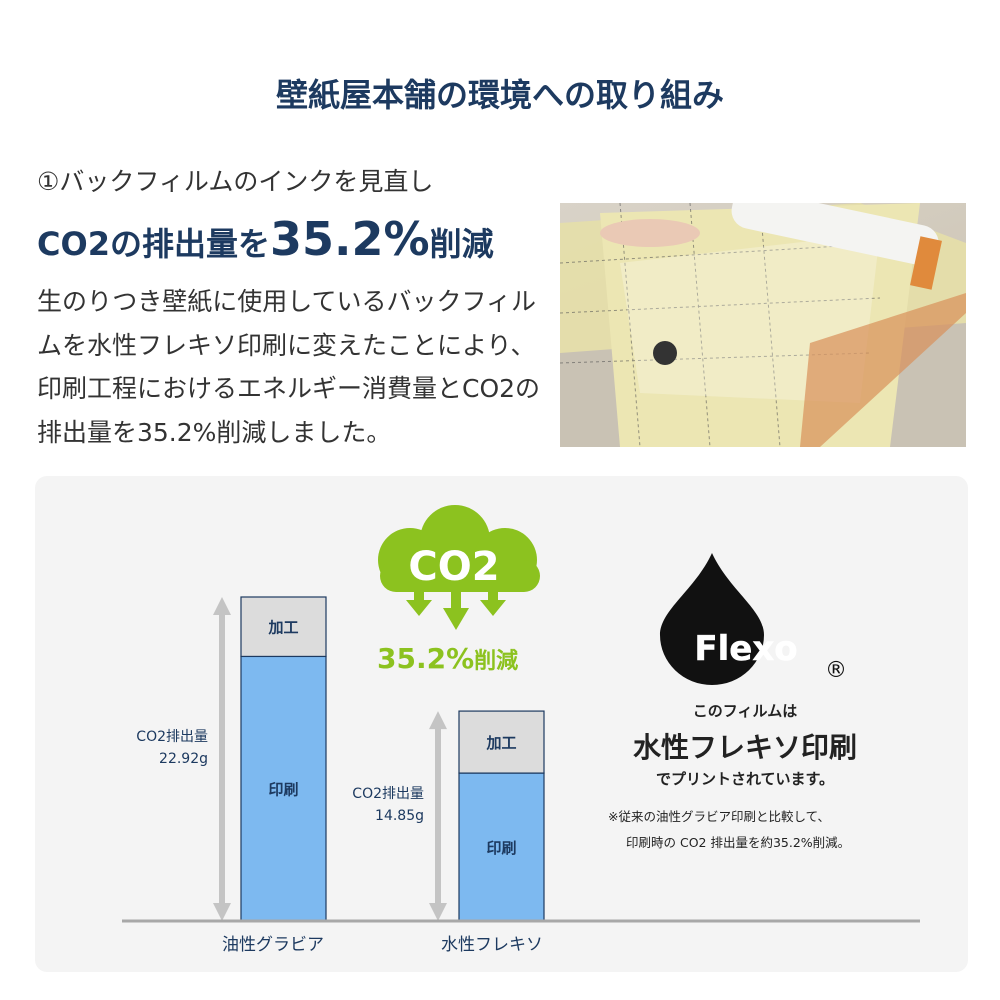 The width and height of the screenshot is (1000, 1000). I want to click on flexo-logo-text: Flexo, so click(745, 649).